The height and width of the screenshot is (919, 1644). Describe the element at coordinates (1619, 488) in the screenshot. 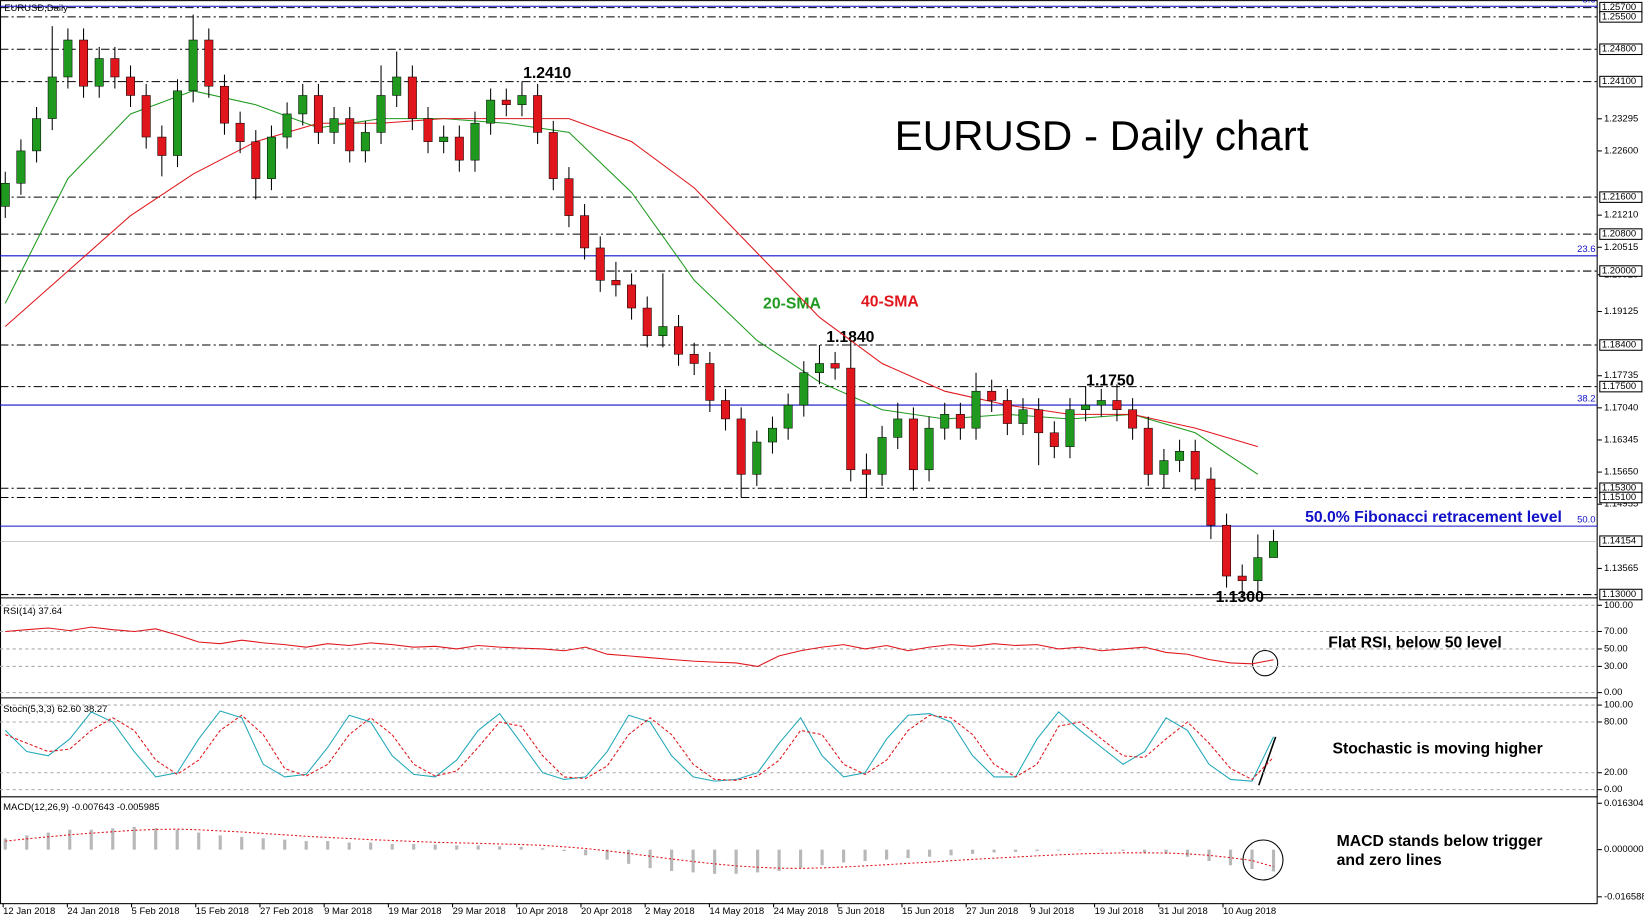

I see `level-label: 1.15300` at that location.